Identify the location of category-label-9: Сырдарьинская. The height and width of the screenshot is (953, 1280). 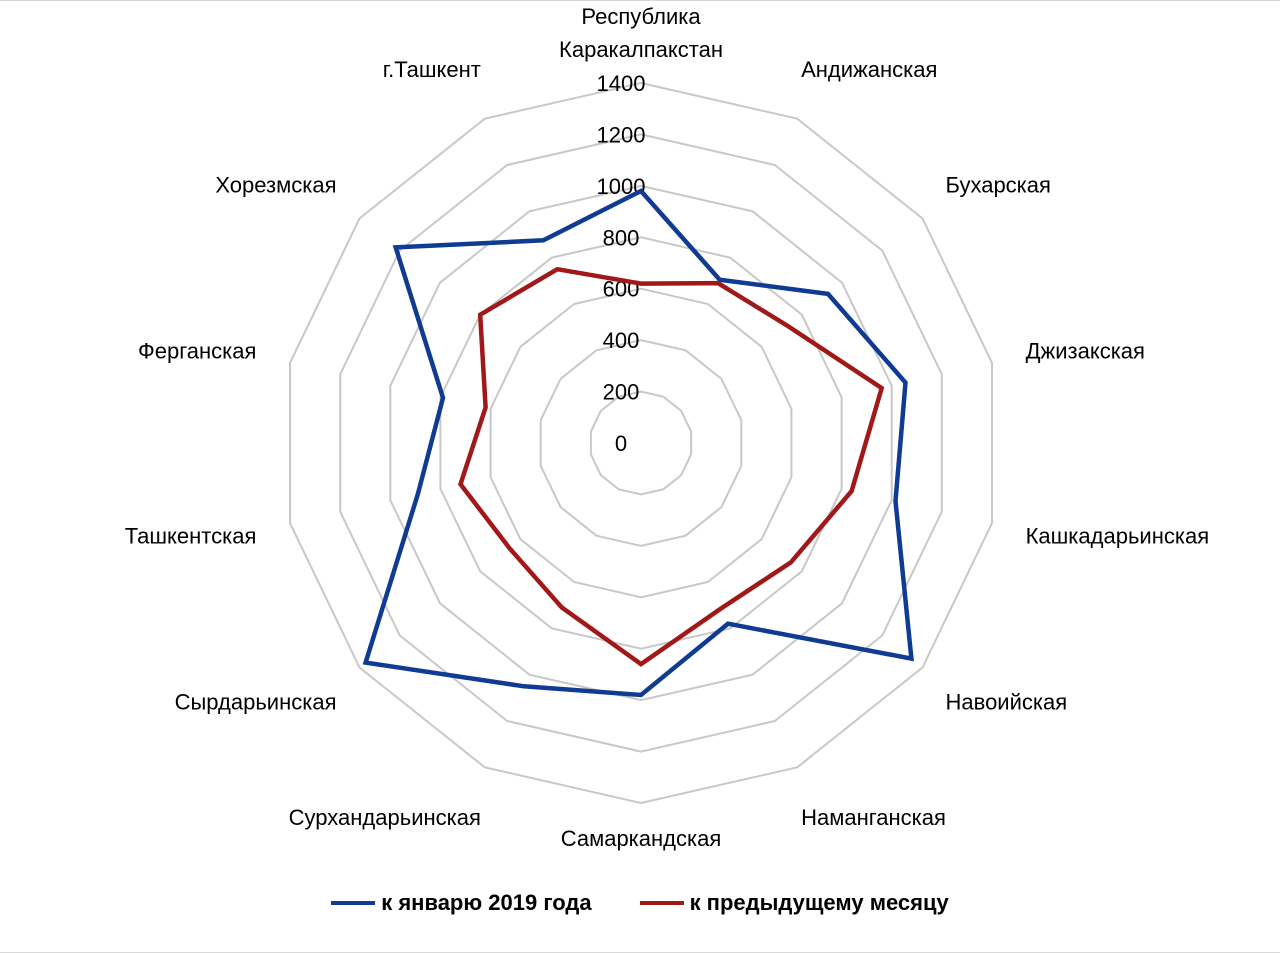
(256, 702).